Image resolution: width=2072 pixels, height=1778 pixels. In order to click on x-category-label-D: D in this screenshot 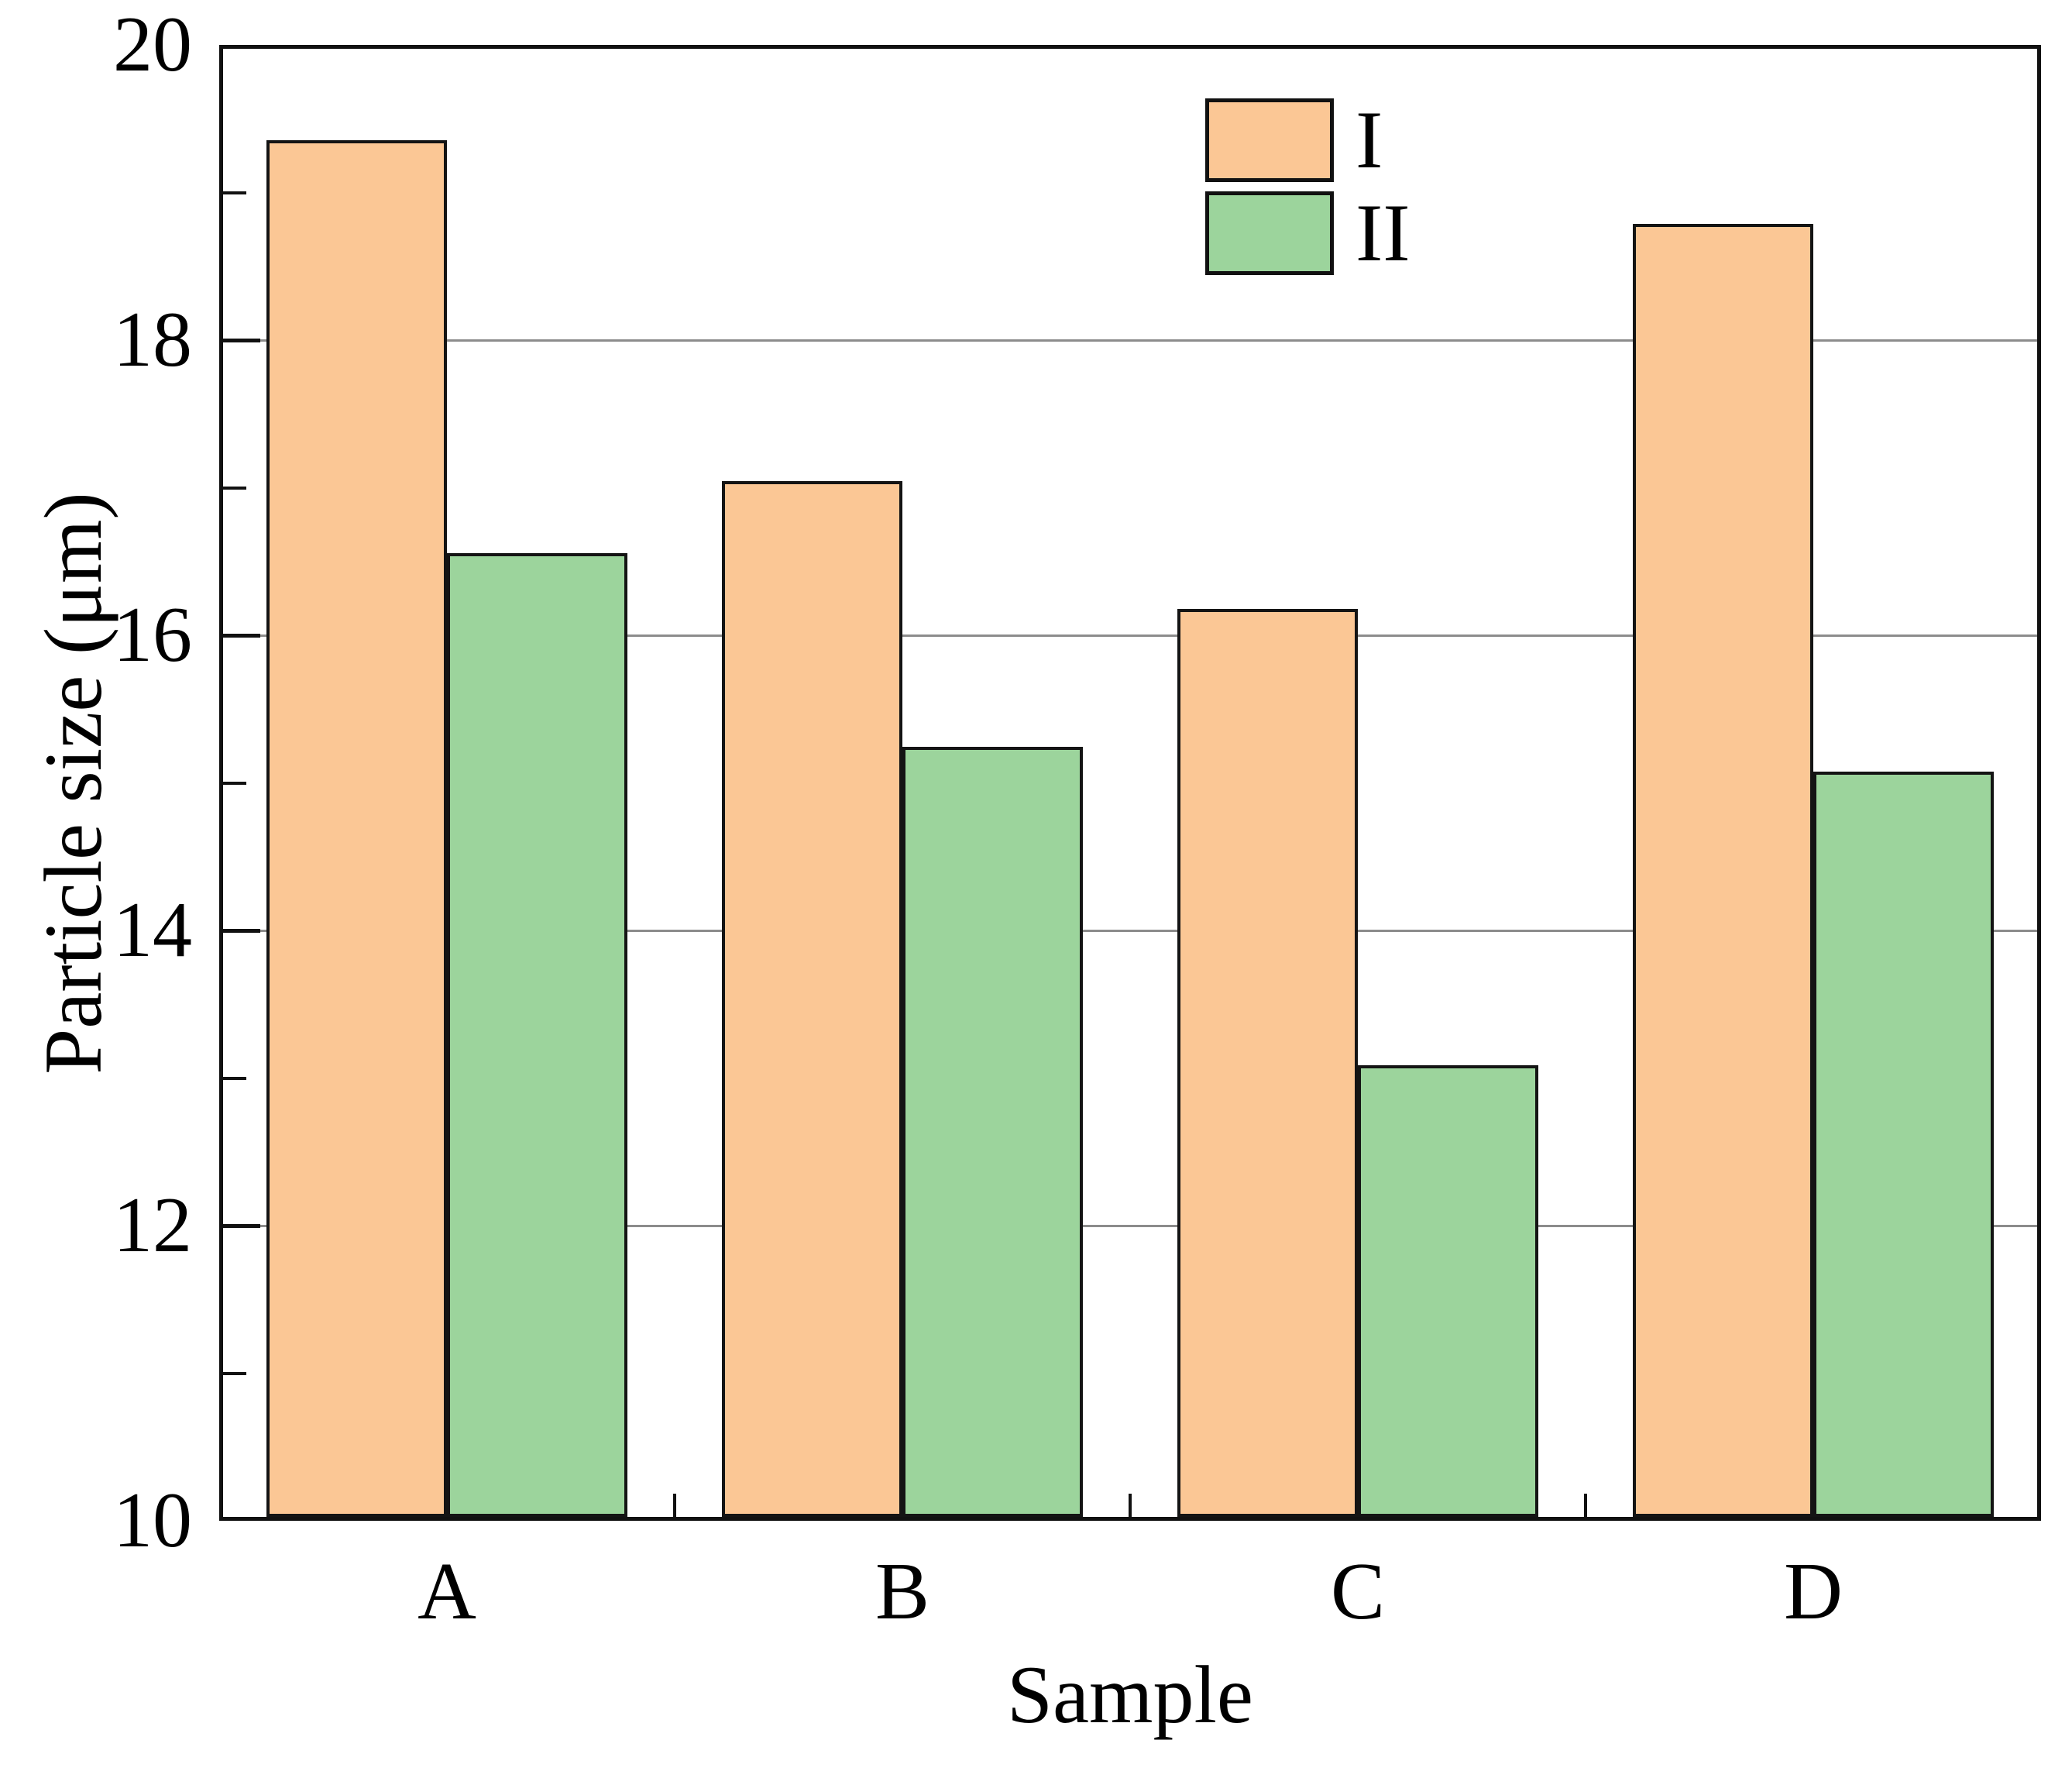, I will do `click(1813, 1591)`.